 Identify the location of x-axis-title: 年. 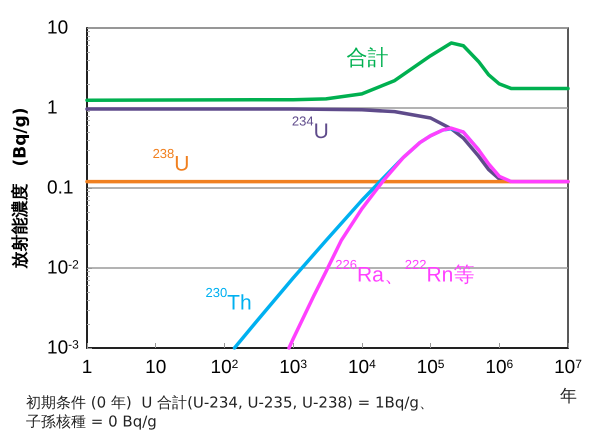
(568, 396).